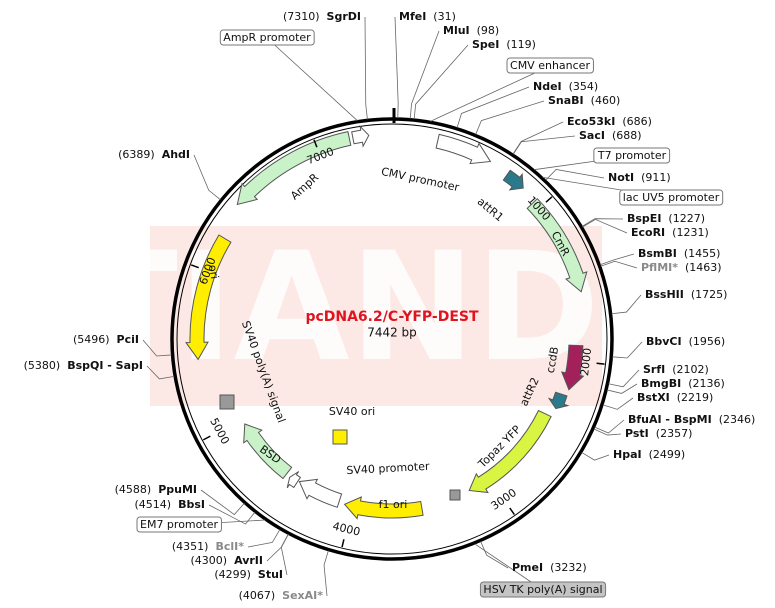 The height and width of the screenshot is (608, 775). I want to click on feature-box-label: AmpR promoter, so click(267, 37).